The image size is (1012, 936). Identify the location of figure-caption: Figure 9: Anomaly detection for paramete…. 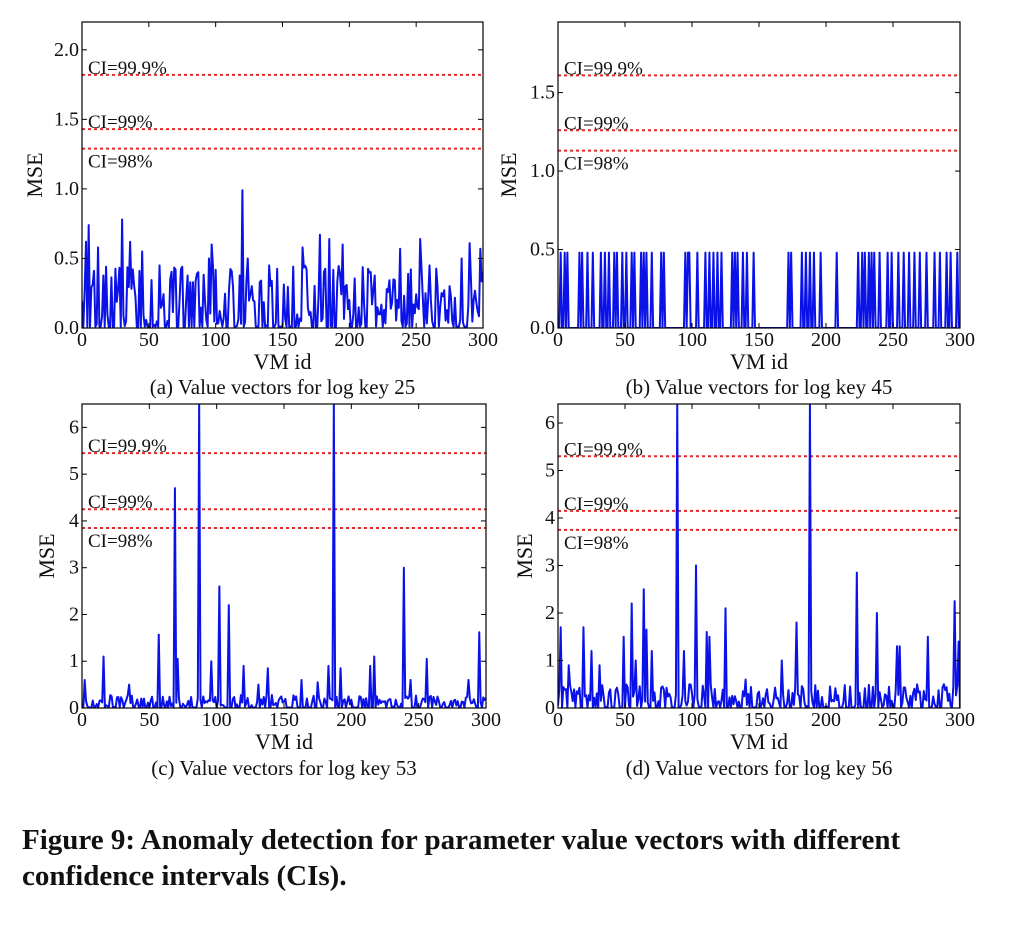
(461, 858).